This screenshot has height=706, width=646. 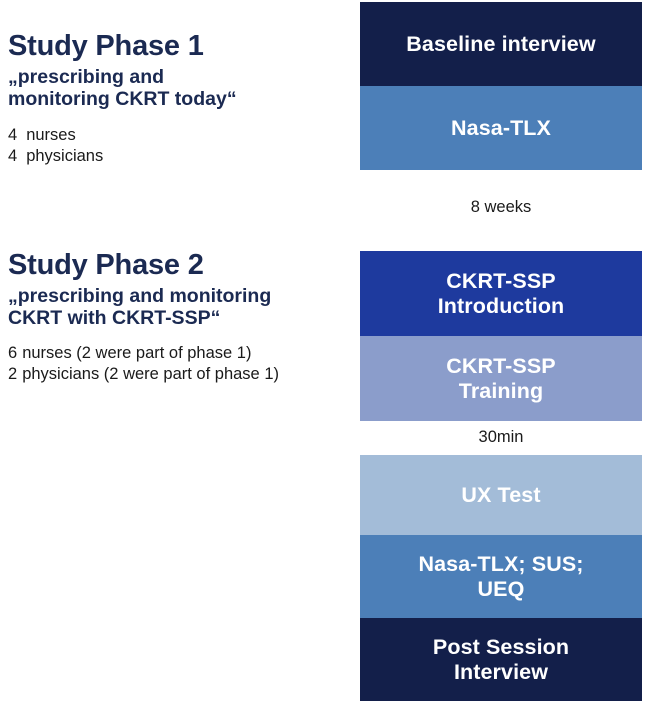 I want to click on participant-role: nurses, so click(x=51, y=135).